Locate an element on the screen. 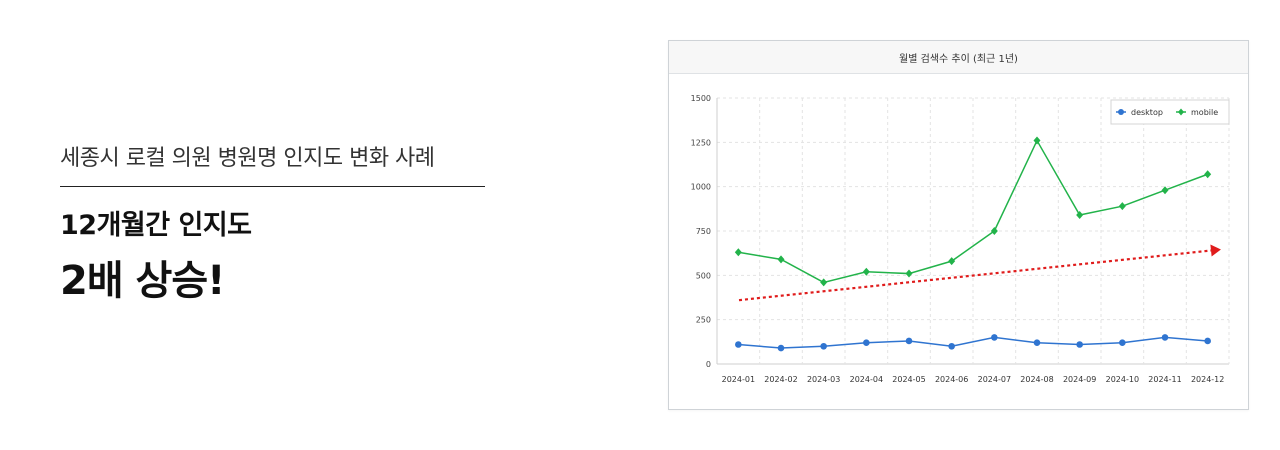  chart-title: 월별 검색수 추이 (최근 1년) is located at coordinates (958, 57).